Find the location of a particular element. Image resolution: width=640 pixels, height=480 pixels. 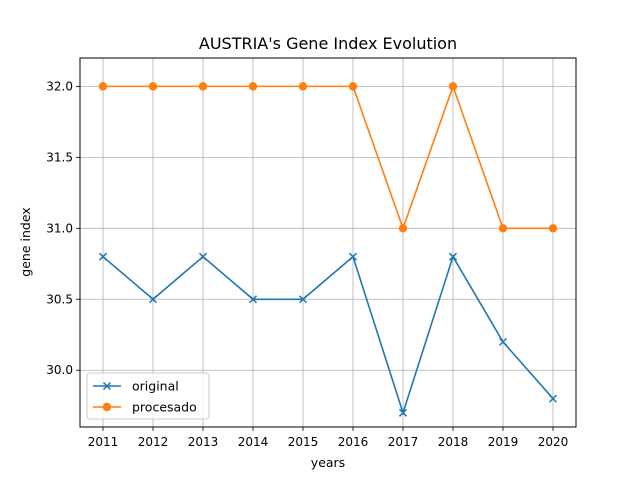

x-tick-label: 2017 is located at coordinates (403, 442).